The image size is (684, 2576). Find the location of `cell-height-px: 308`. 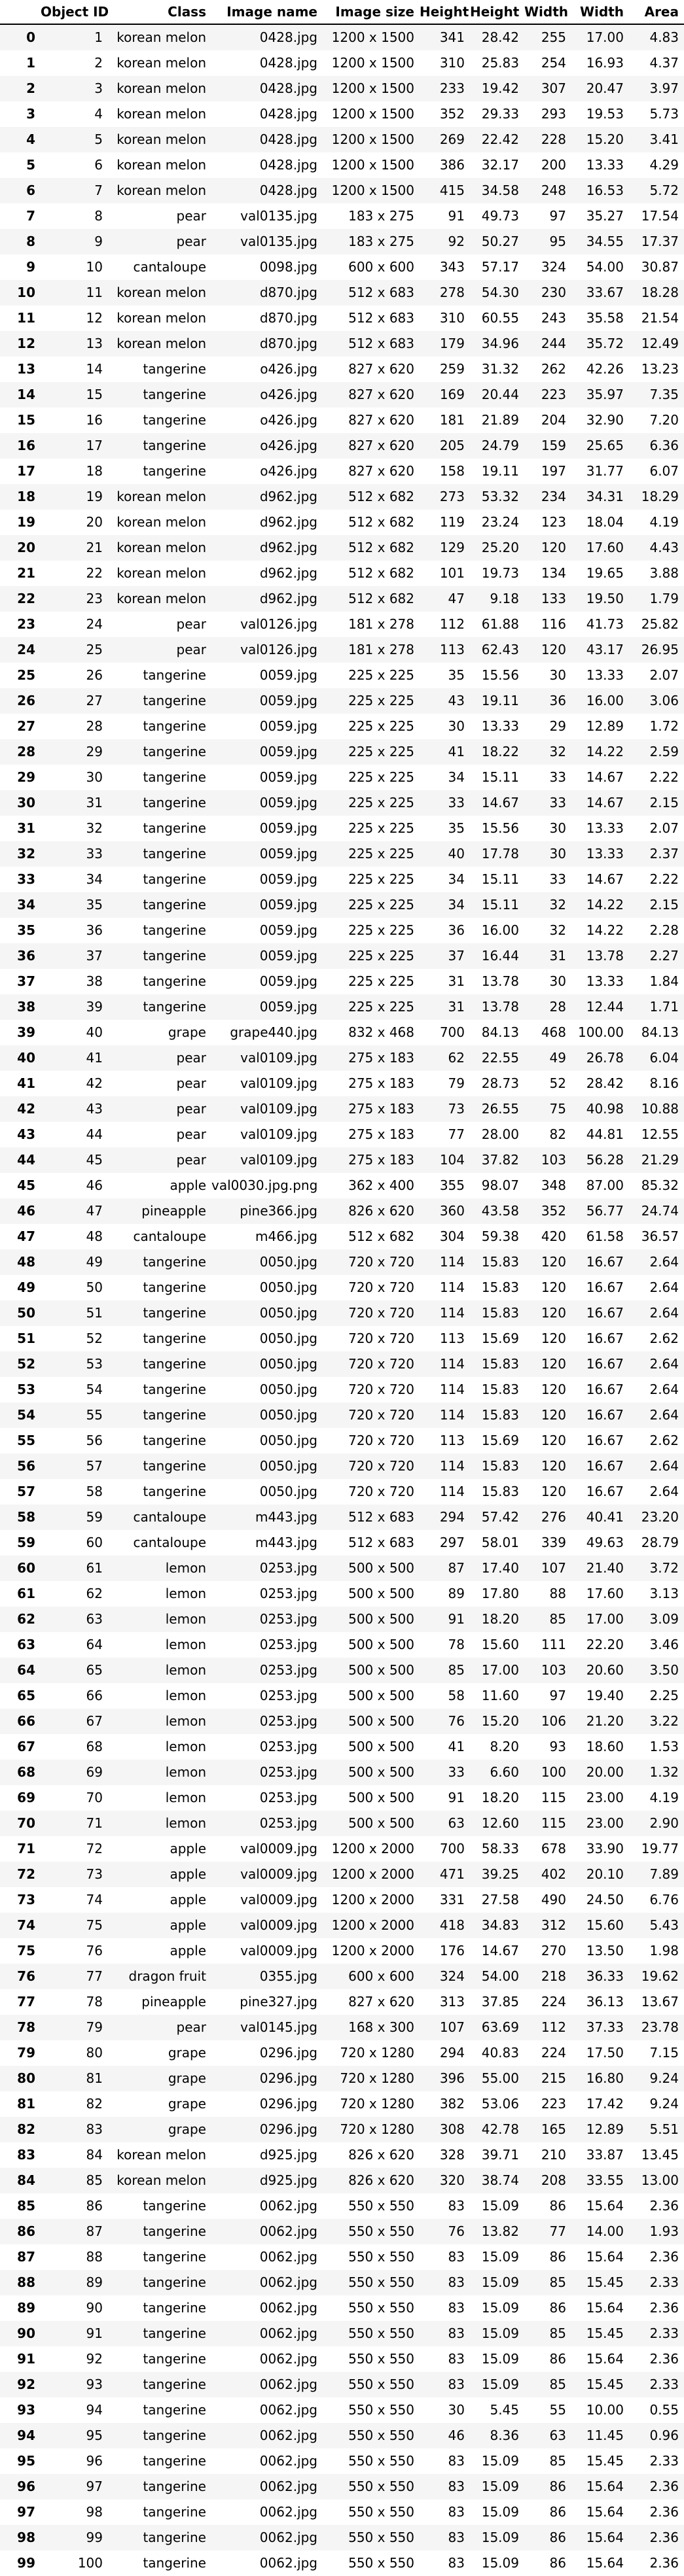

cell-height-px: 308 is located at coordinates (452, 2129).